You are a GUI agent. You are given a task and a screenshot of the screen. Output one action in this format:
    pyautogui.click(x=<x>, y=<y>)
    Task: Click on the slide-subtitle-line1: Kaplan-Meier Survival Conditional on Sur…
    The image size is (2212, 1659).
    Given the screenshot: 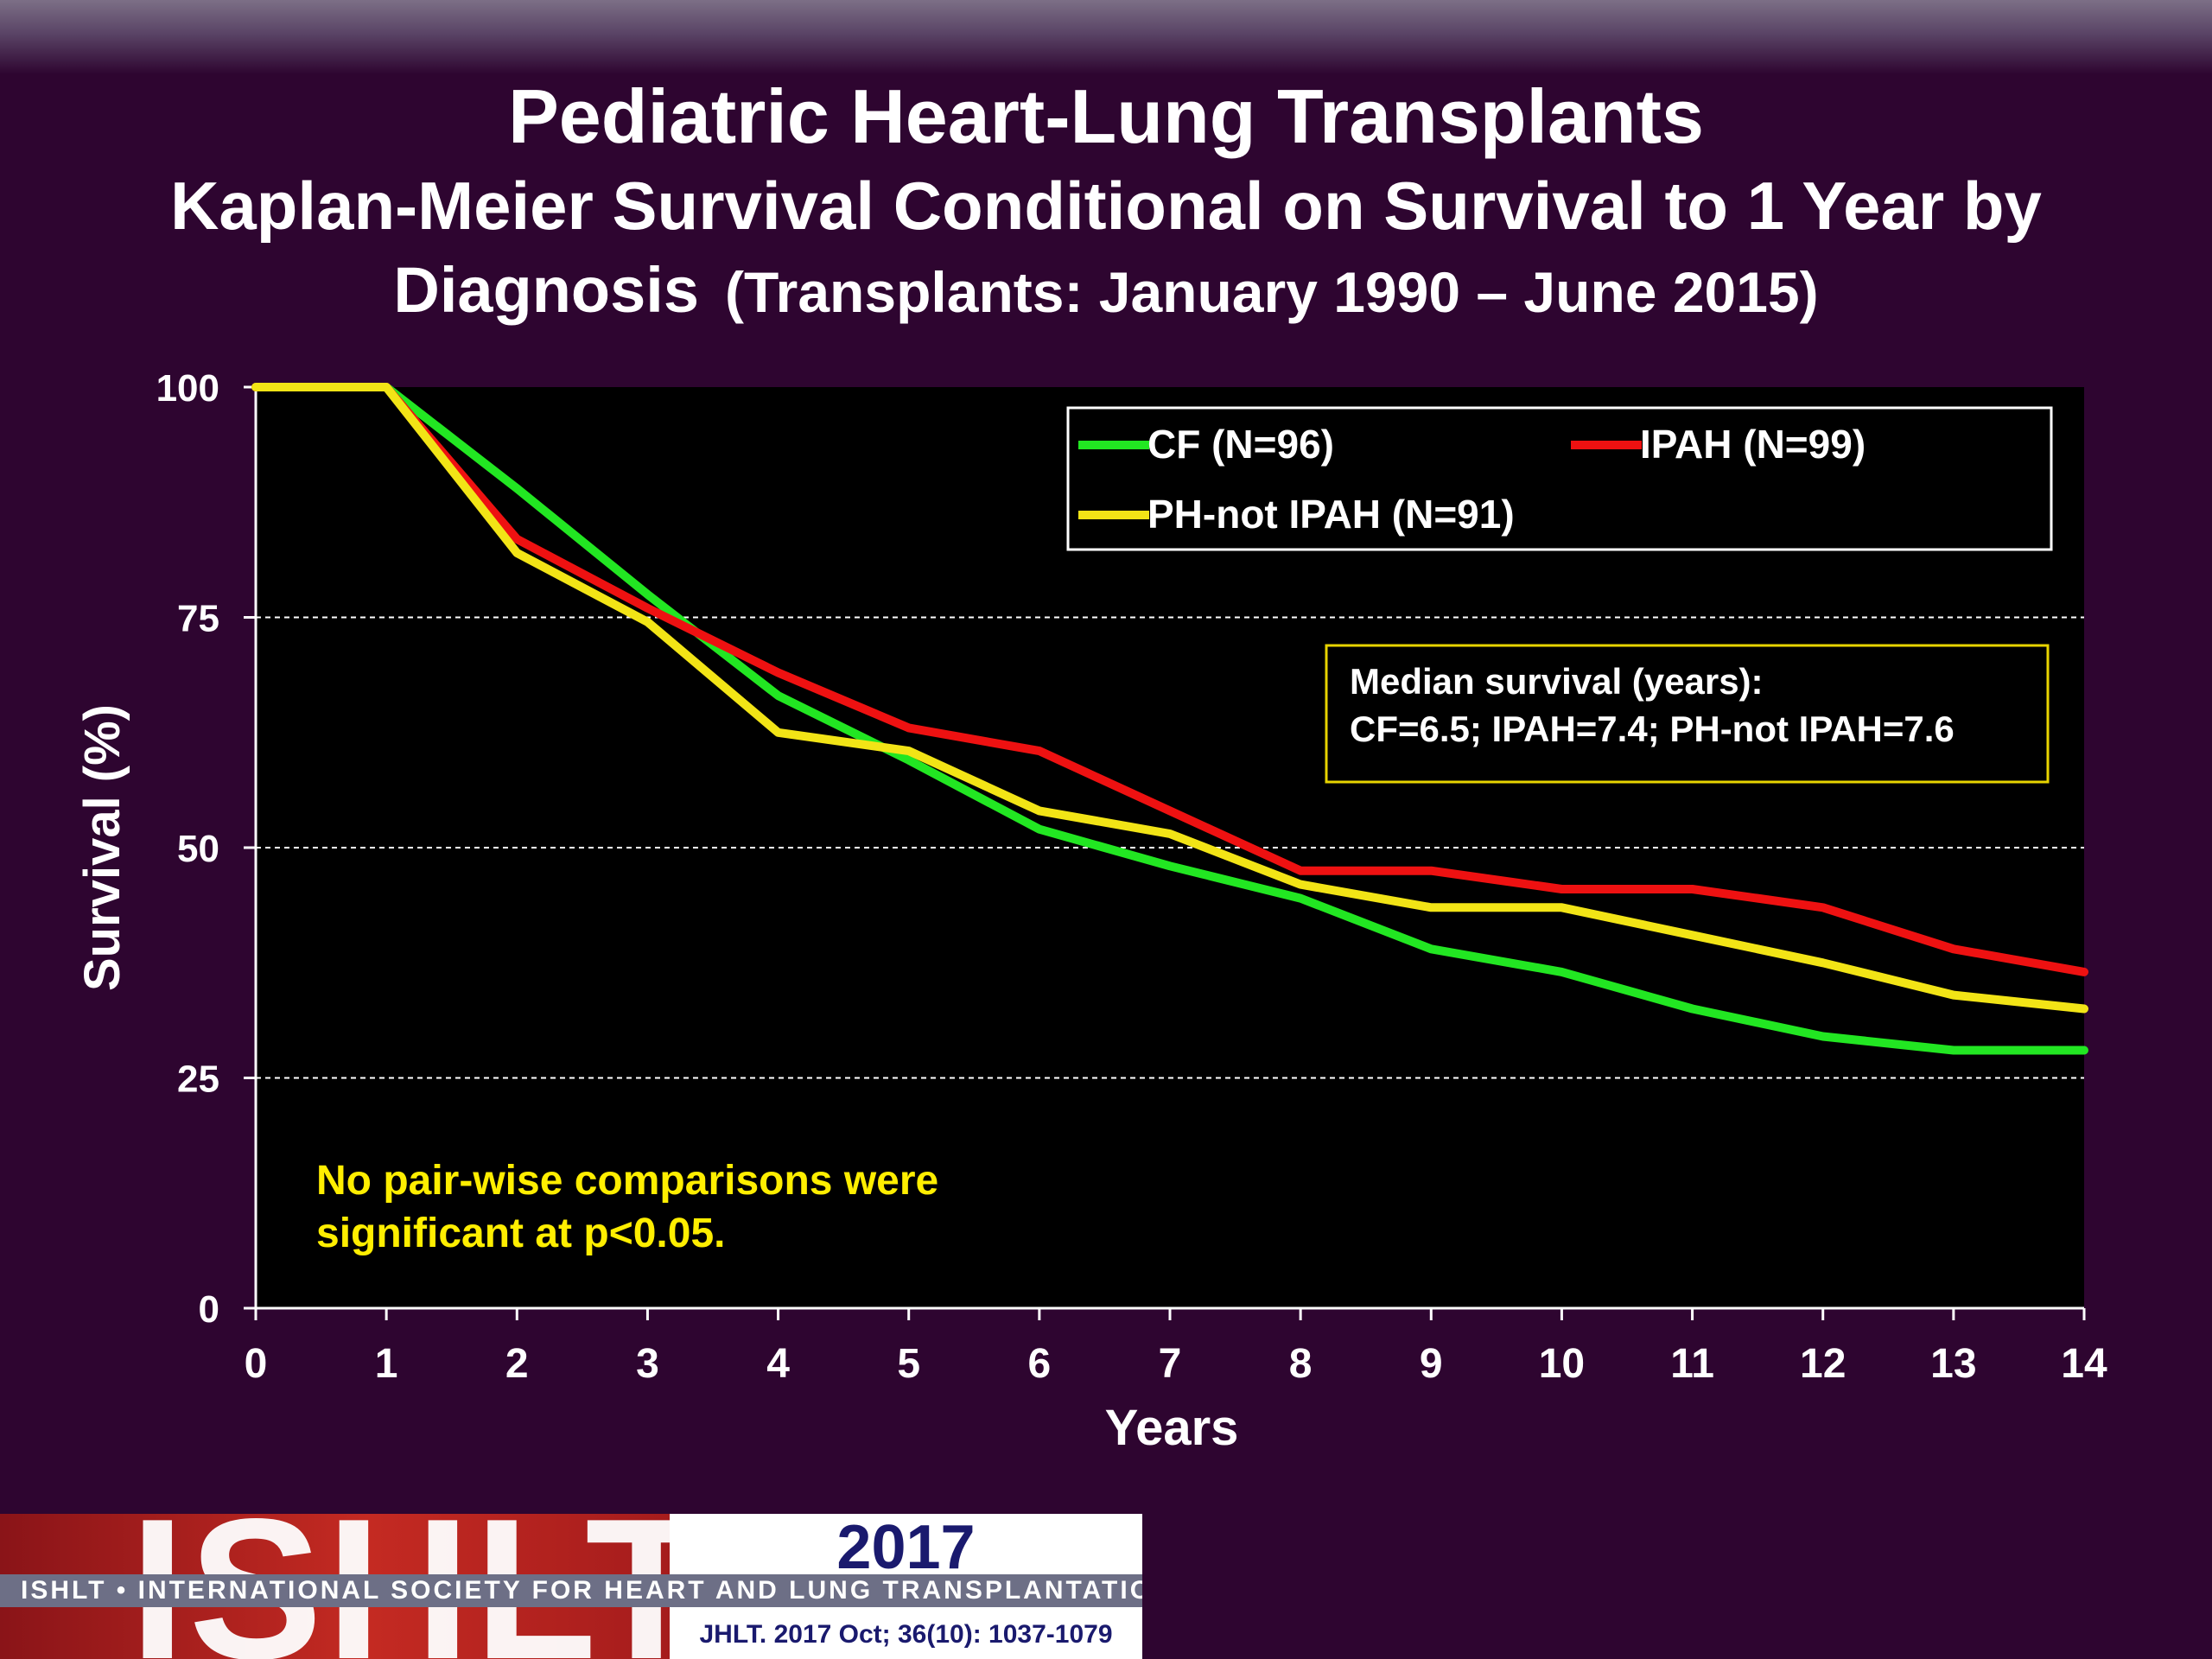 What is the action you would take?
    pyautogui.click(x=1106, y=206)
    